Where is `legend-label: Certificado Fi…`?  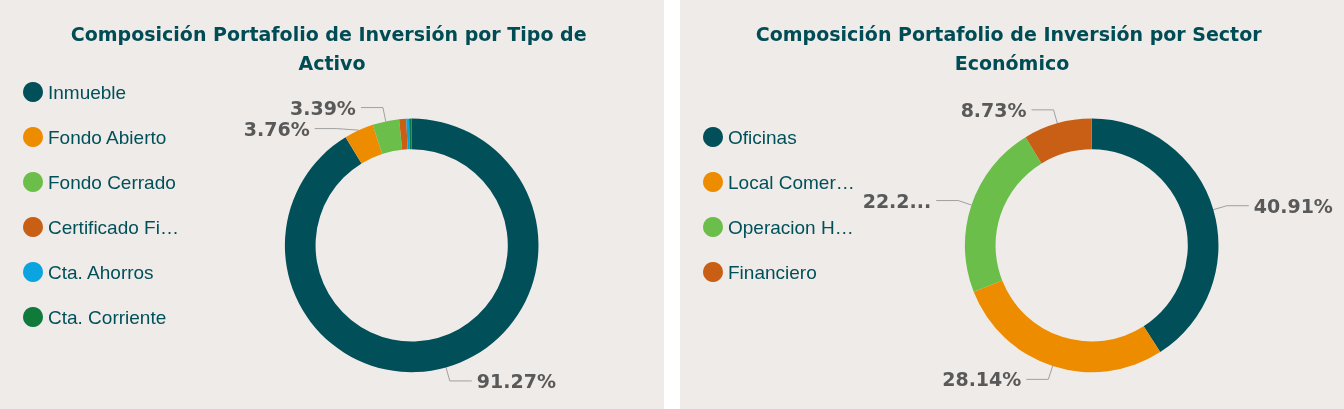 legend-label: Certificado Fi… is located at coordinates (113, 227).